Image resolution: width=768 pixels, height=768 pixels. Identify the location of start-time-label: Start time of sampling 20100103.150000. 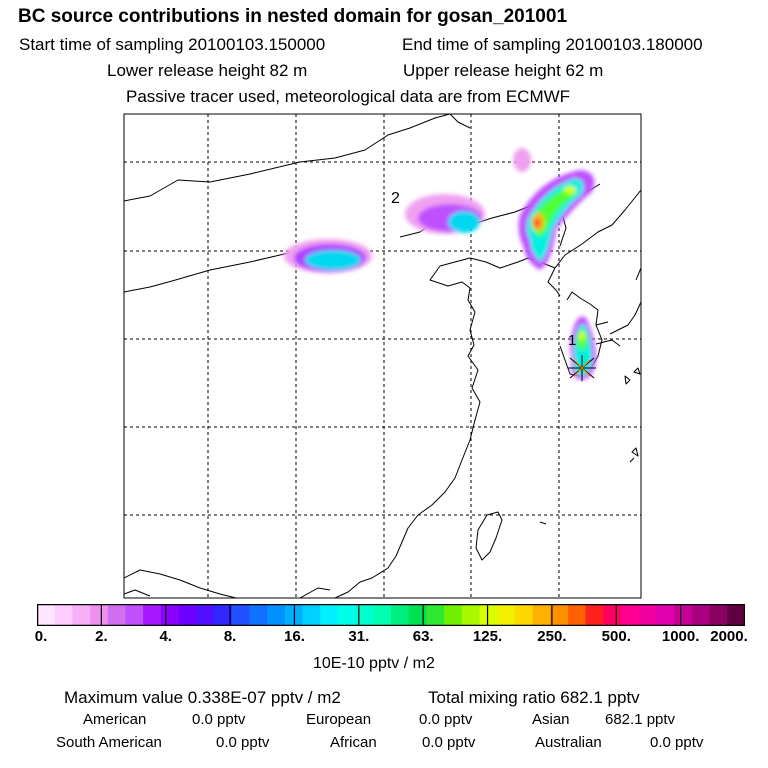
(172, 44).